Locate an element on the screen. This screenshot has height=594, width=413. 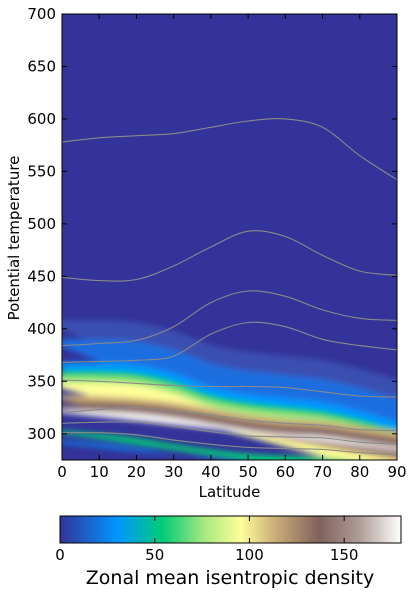
x-tick-label: 10 is located at coordinates (99, 472).